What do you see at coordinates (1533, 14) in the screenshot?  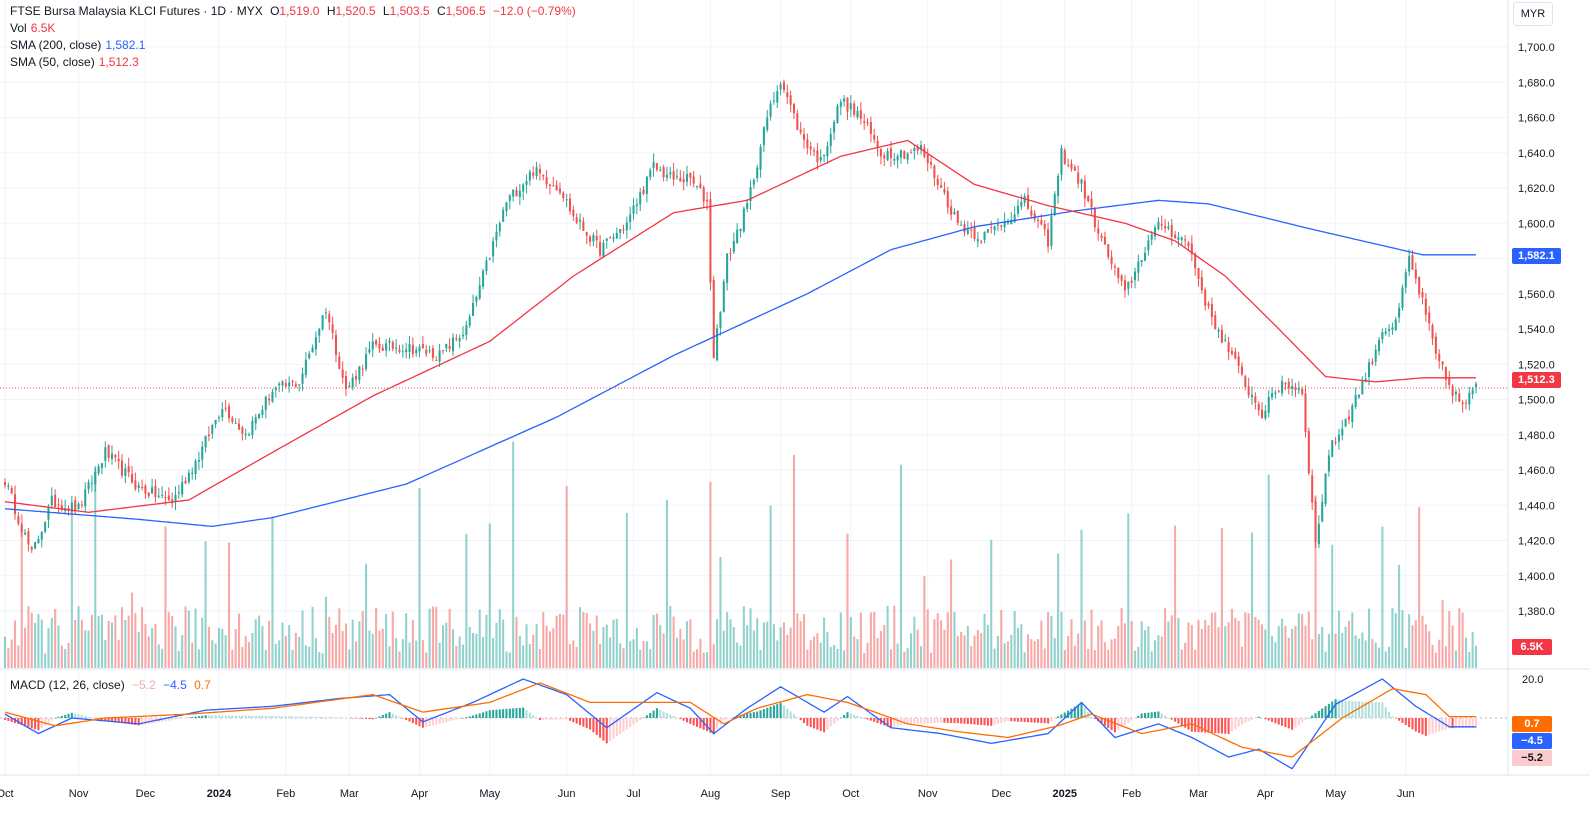 I see `currency-selector: MYR` at bounding box center [1533, 14].